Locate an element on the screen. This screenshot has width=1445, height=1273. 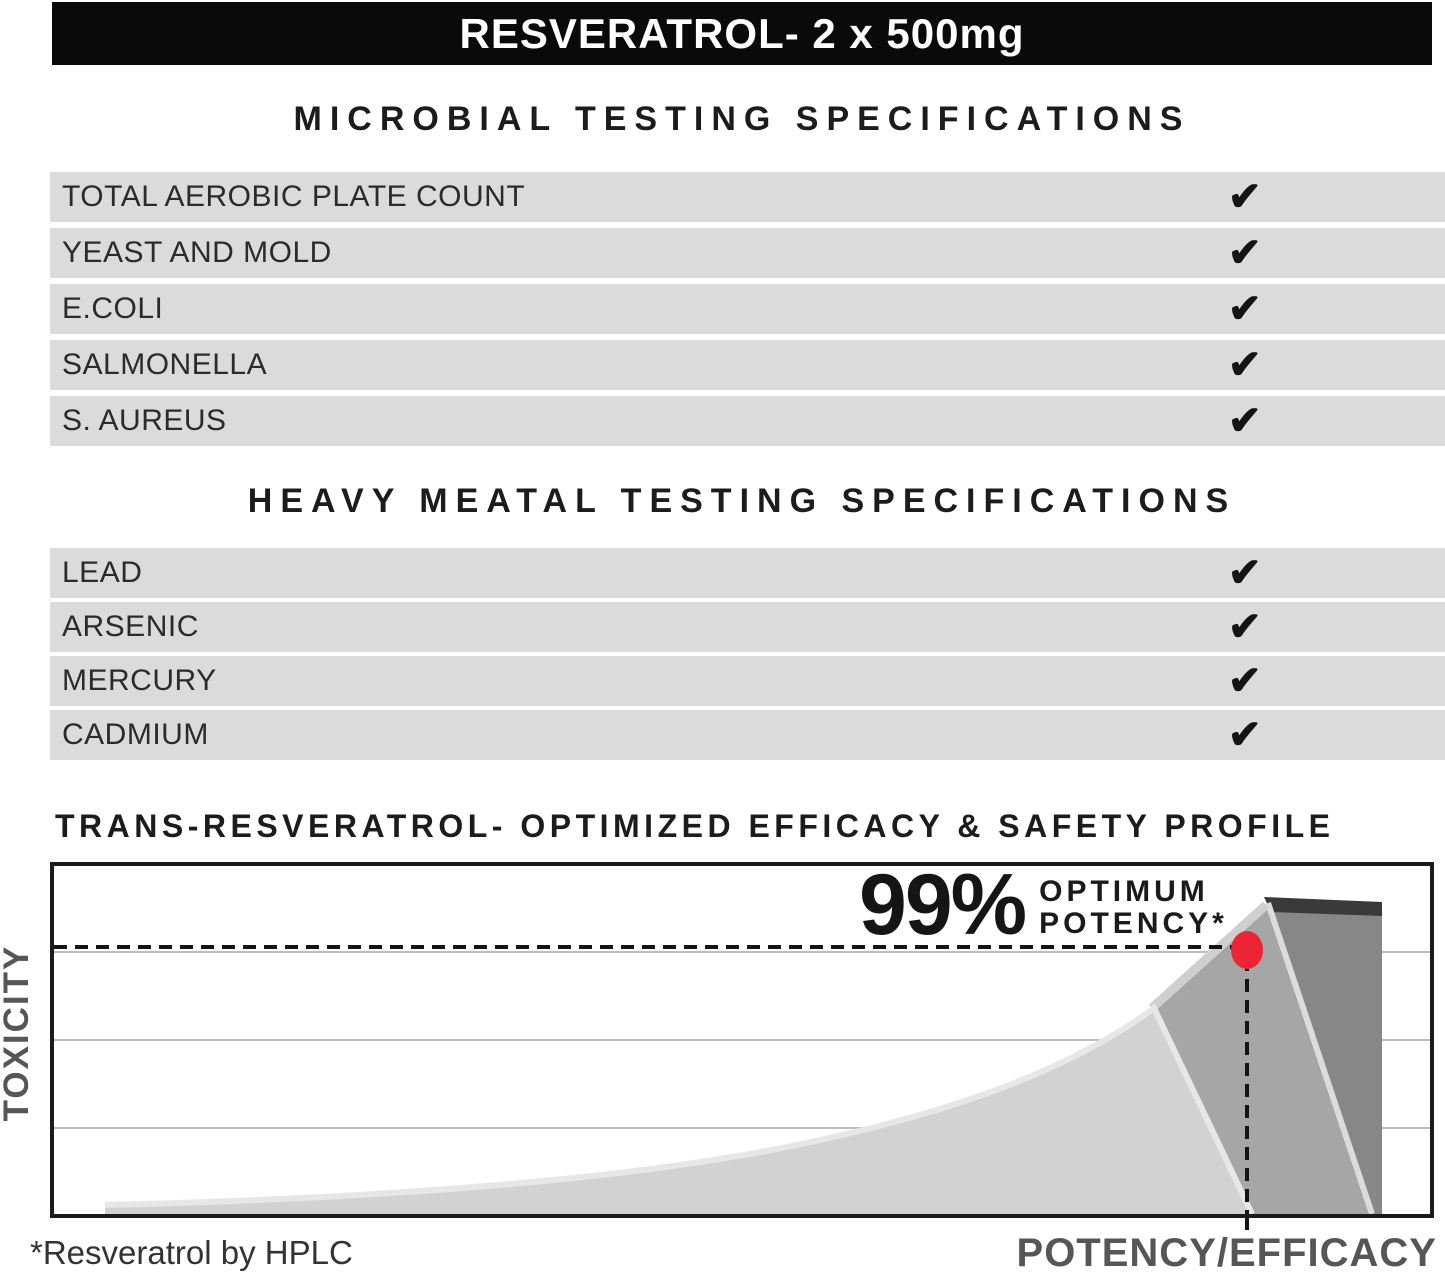
chart-footnote: *Resveratrol by HPLC is located at coordinates (191, 1252).